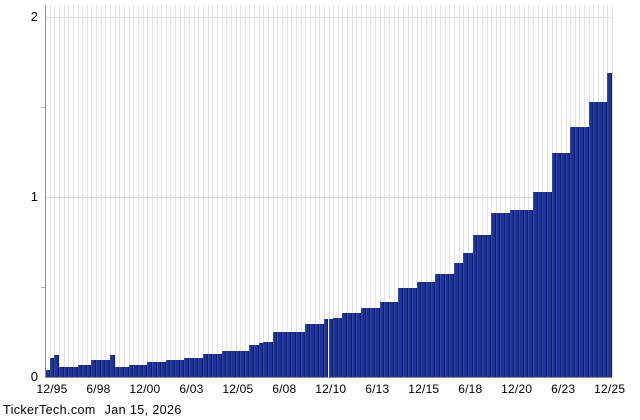  I want to click on x-tick-label: 6/08, so click(284, 389).